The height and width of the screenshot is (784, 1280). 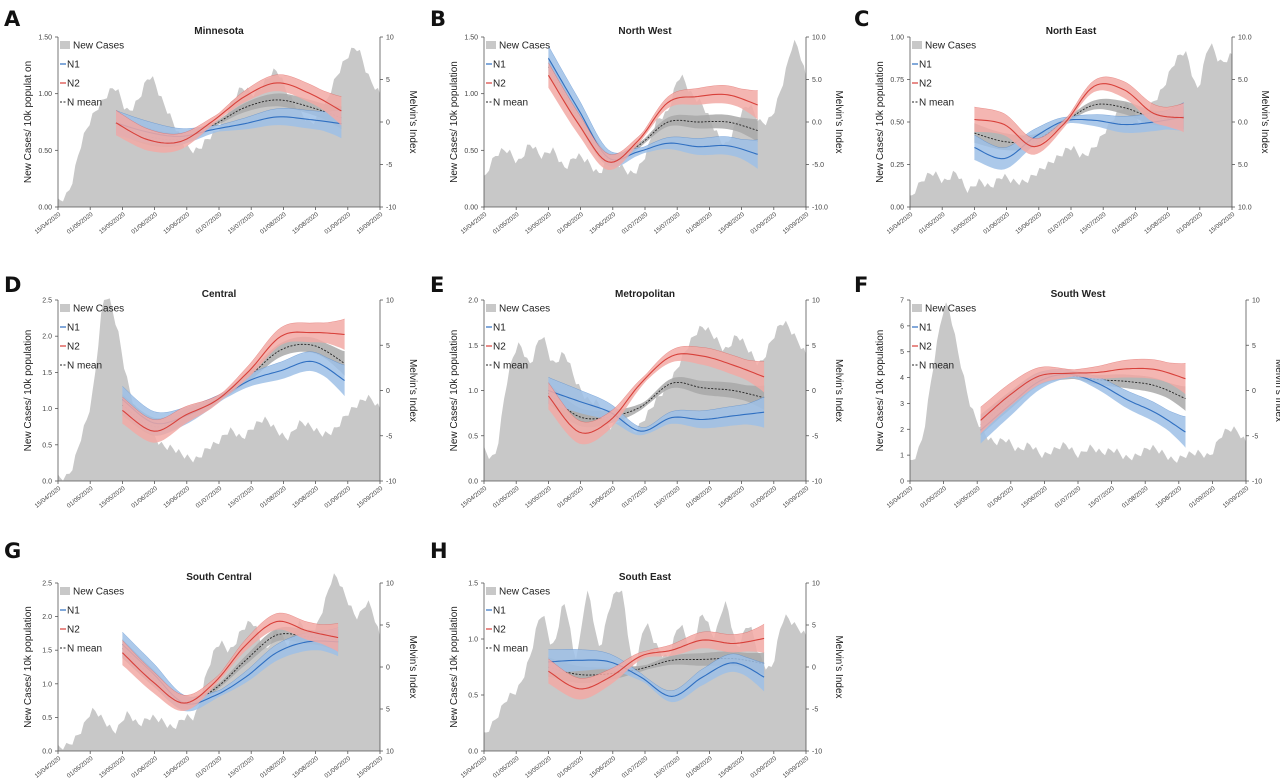 What do you see at coordinates (47, 584) in the screenshot?
I see `left-tick-label: 2.5` at bounding box center [47, 584].